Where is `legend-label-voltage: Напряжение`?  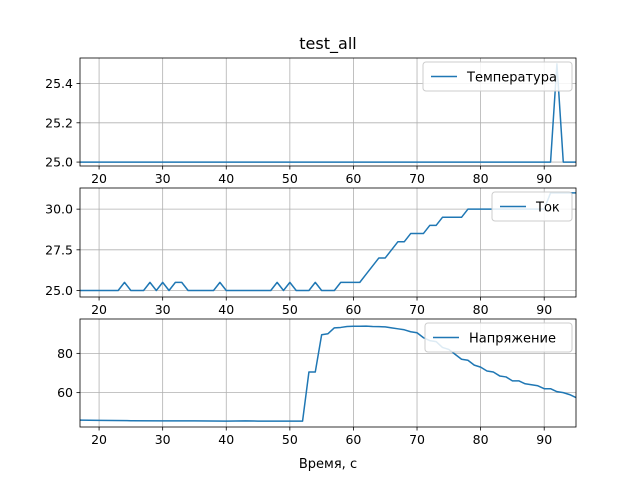 legend-label-voltage: Напряжение is located at coordinates (512, 339).